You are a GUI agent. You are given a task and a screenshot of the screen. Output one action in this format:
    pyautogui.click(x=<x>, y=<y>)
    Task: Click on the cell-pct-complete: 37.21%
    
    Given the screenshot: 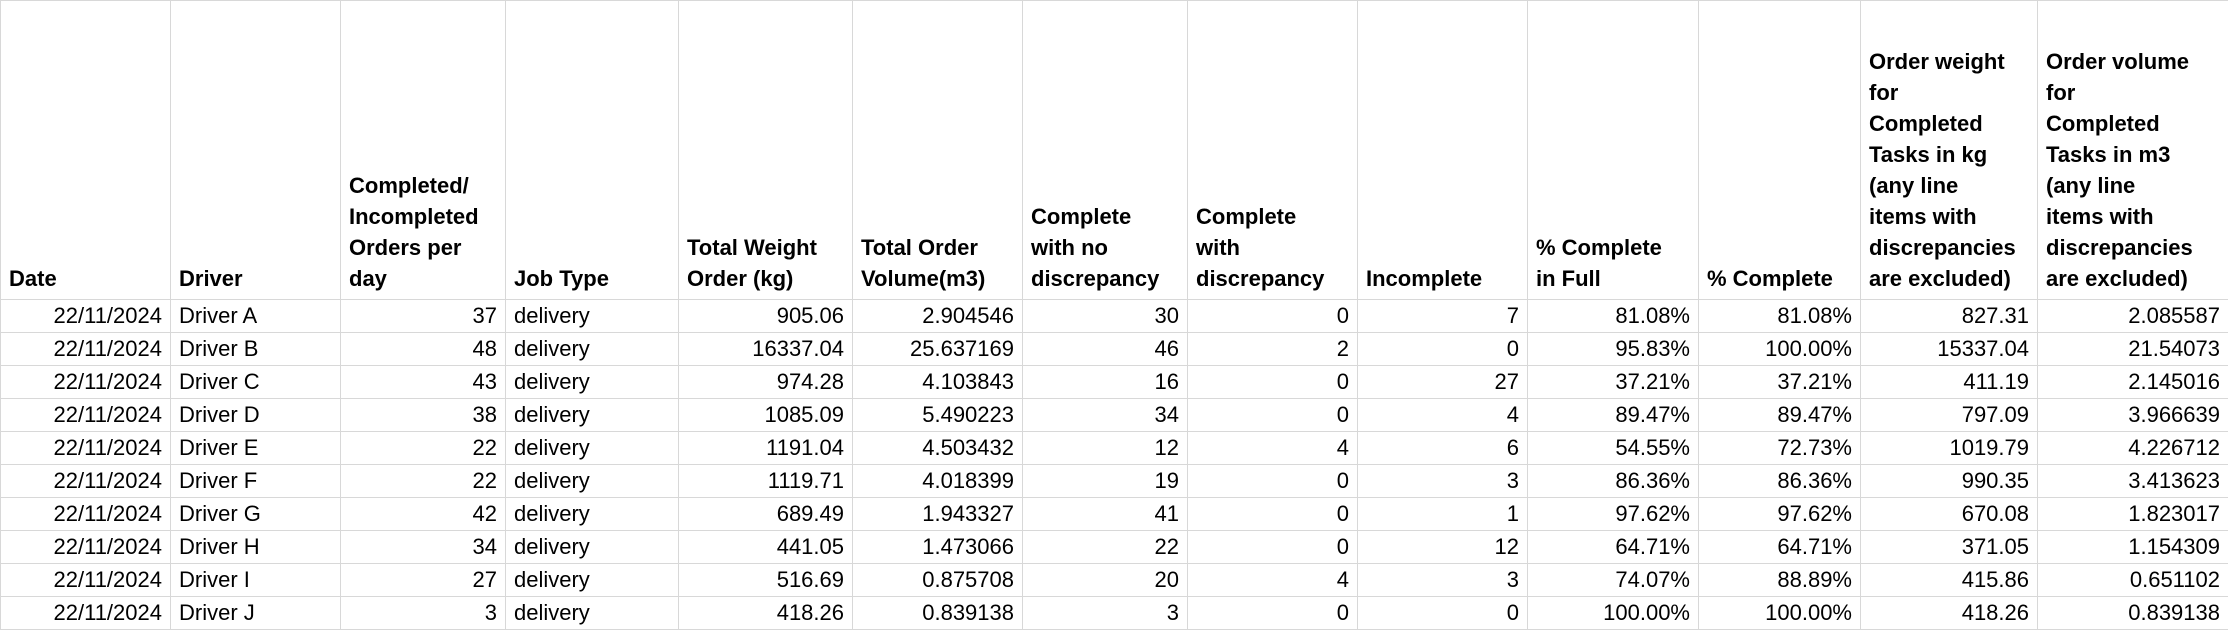 What is the action you would take?
    pyautogui.click(x=1779, y=382)
    